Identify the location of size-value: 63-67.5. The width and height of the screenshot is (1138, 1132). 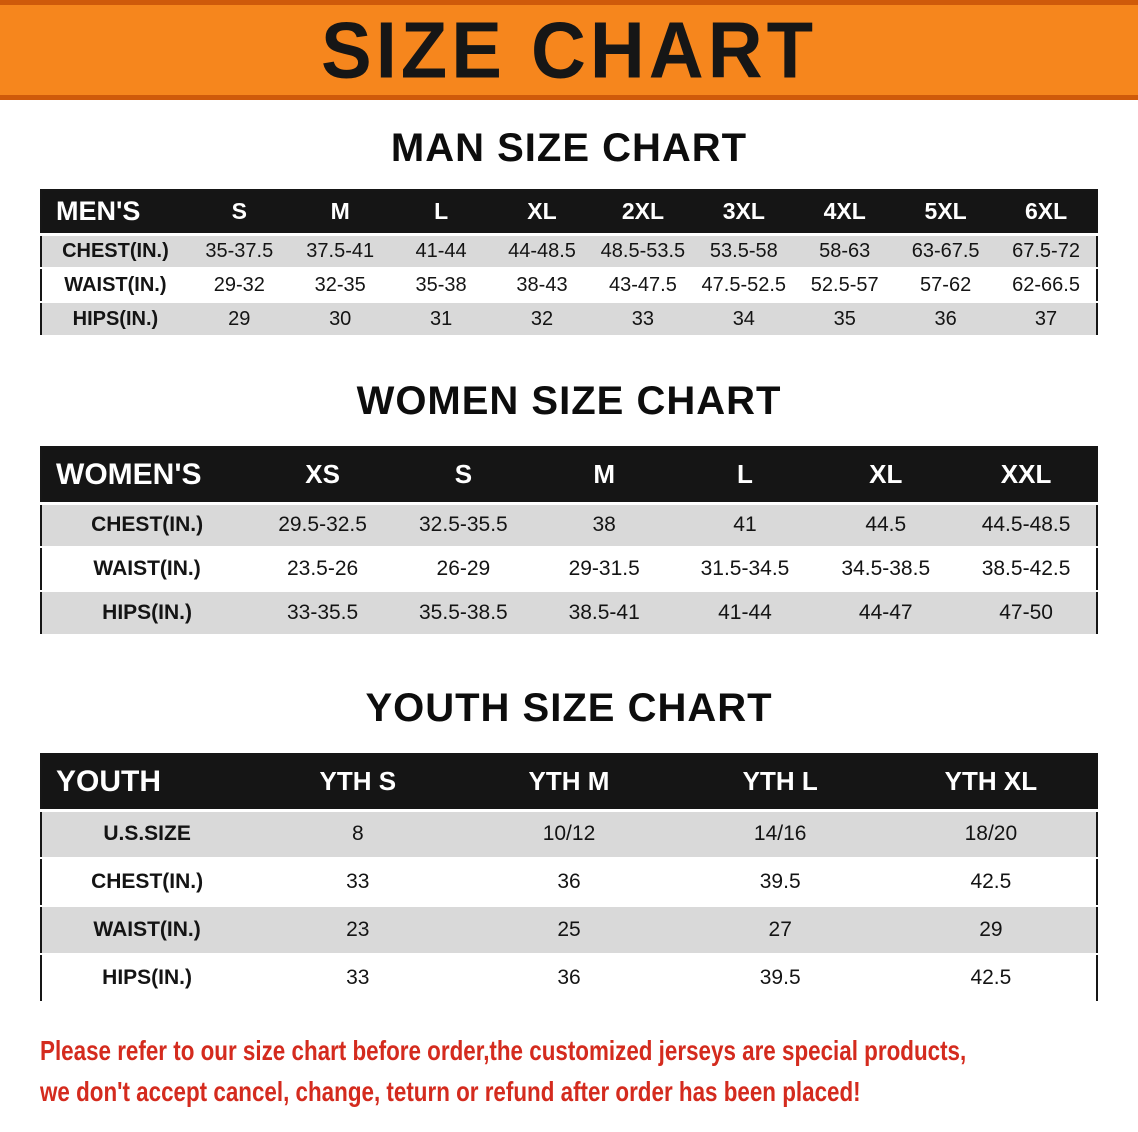
(946, 251).